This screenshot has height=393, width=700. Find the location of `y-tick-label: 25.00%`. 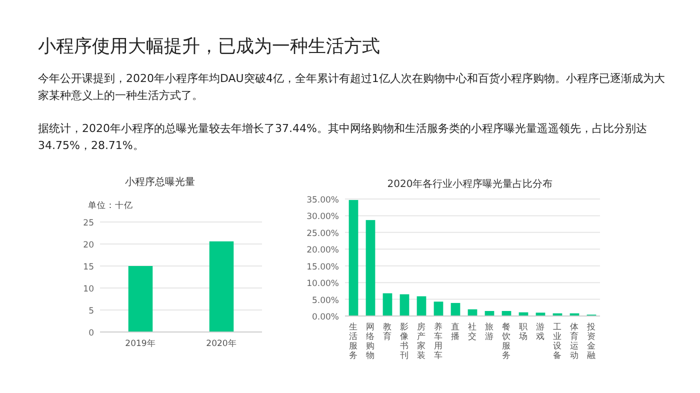

y-tick-label: 25.00% is located at coordinates (322, 233).